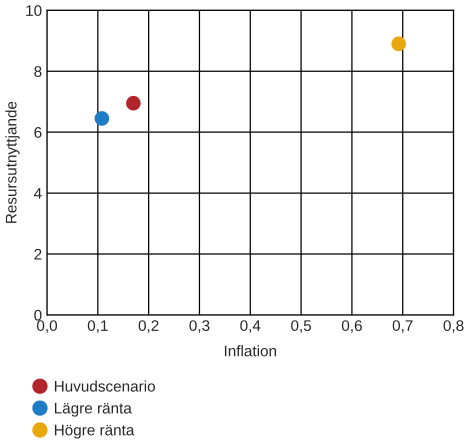  I want to click on x-tick-label: 0,0, so click(47, 326).